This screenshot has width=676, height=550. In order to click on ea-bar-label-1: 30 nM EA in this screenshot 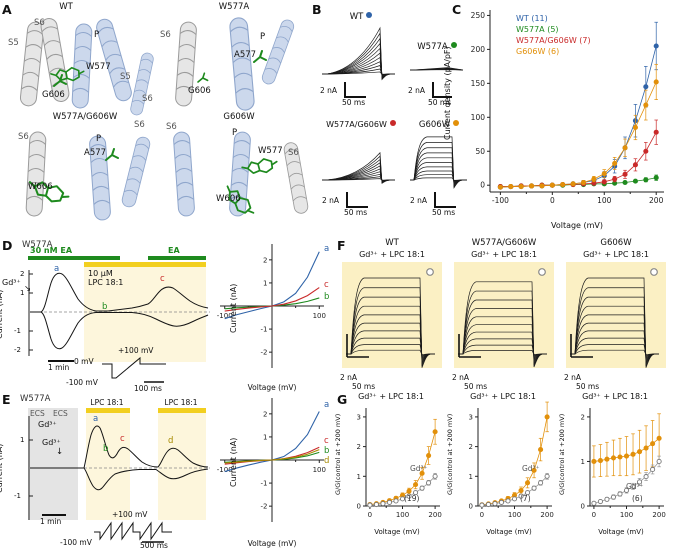, I will do `click(51, 250)`.